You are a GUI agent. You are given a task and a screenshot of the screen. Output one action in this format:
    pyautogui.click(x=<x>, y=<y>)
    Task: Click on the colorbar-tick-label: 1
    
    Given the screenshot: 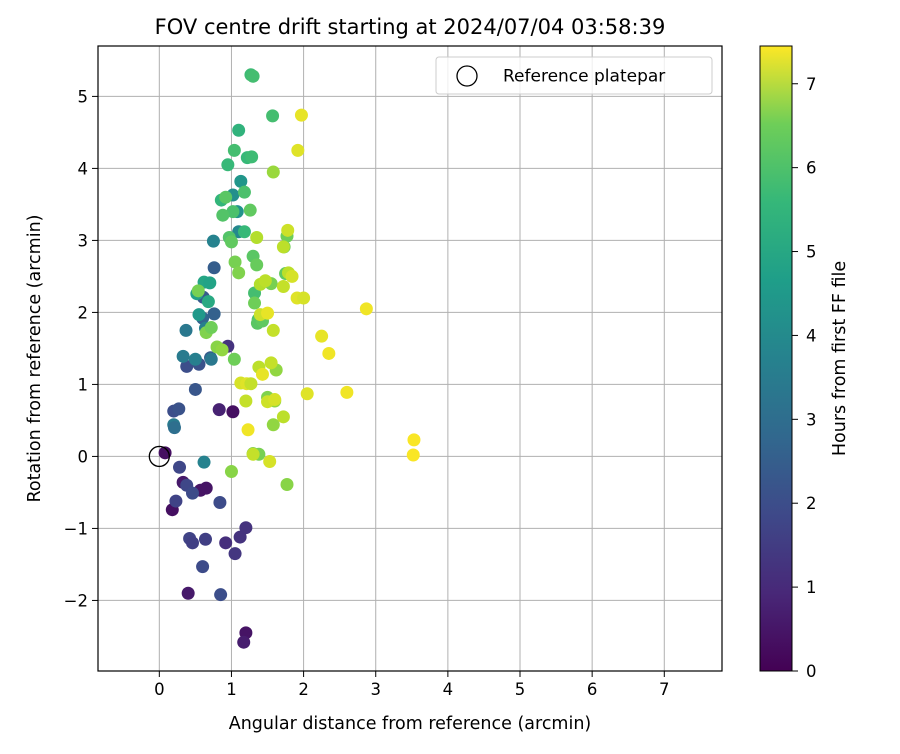 What is the action you would take?
    pyautogui.click(x=811, y=587)
    